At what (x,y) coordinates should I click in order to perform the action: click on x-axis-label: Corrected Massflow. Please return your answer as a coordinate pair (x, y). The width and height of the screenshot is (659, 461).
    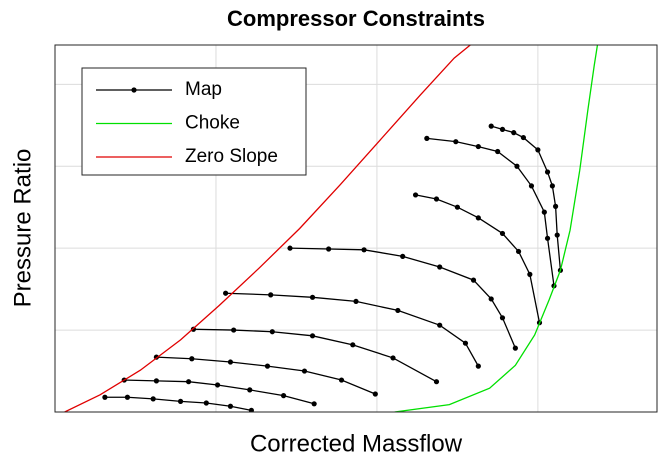
    Looking at the image, I should click on (356, 443).